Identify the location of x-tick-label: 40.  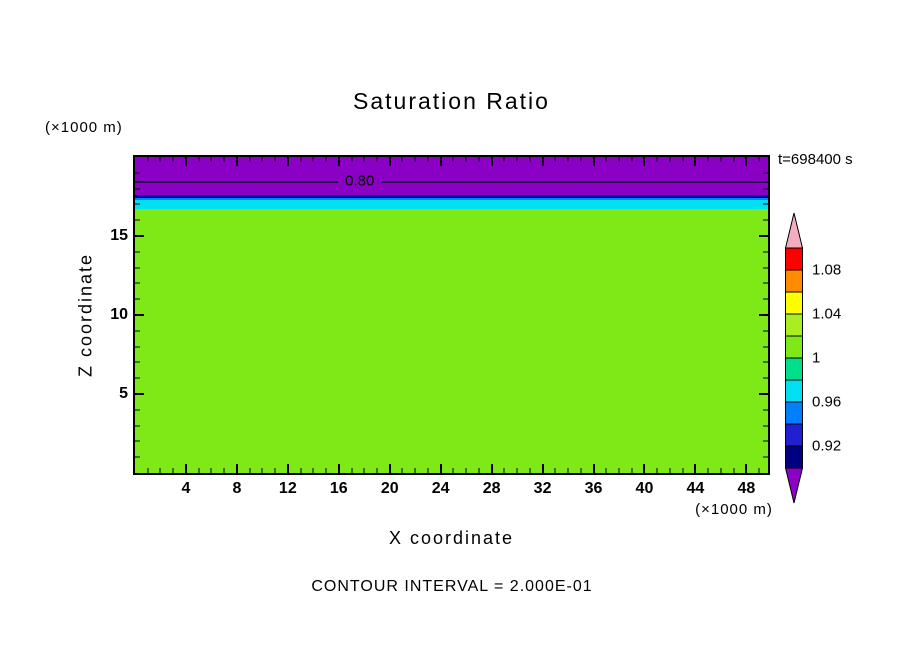
(644, 488).